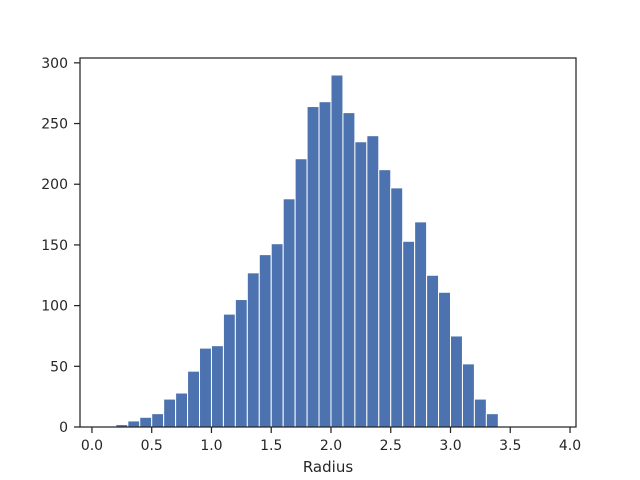 The width and height of the screenshot is (640, 480). What do you see at coordinates (271, 446) in the screenshot?
I see `x-tick-label: 1.5` at bounding box center [271, 446].